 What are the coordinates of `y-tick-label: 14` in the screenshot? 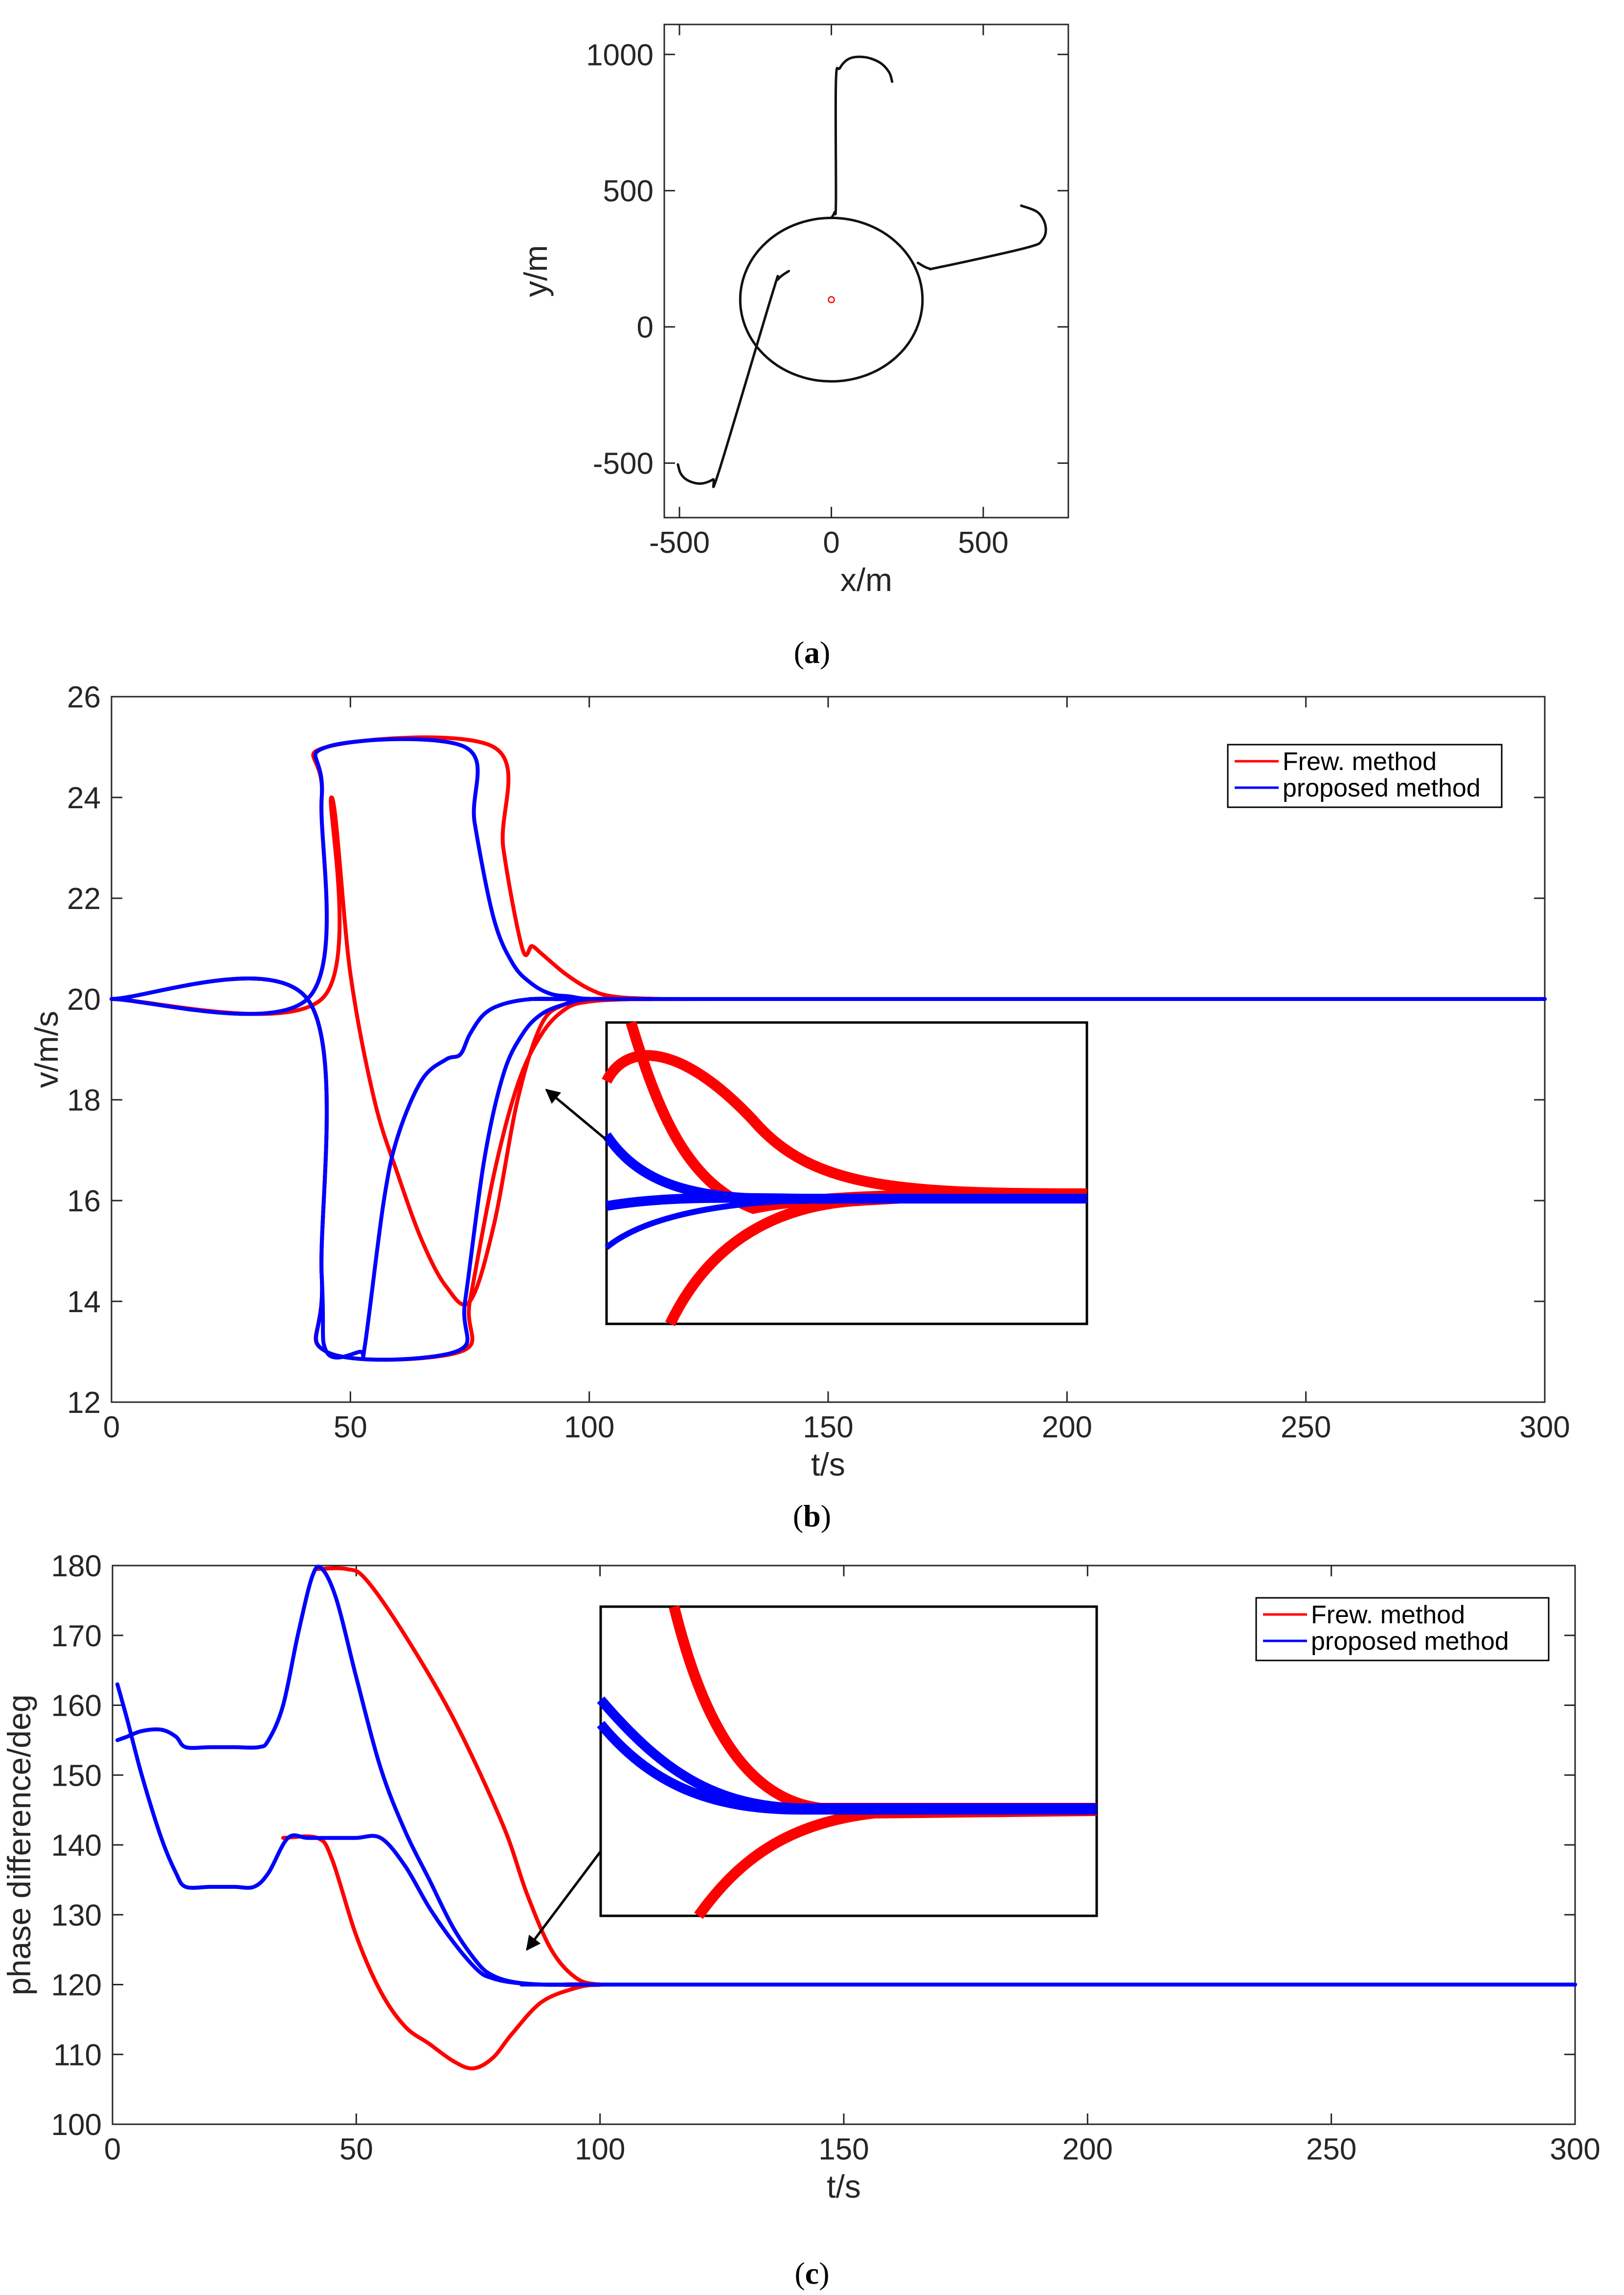 It's located at (84, 1302).